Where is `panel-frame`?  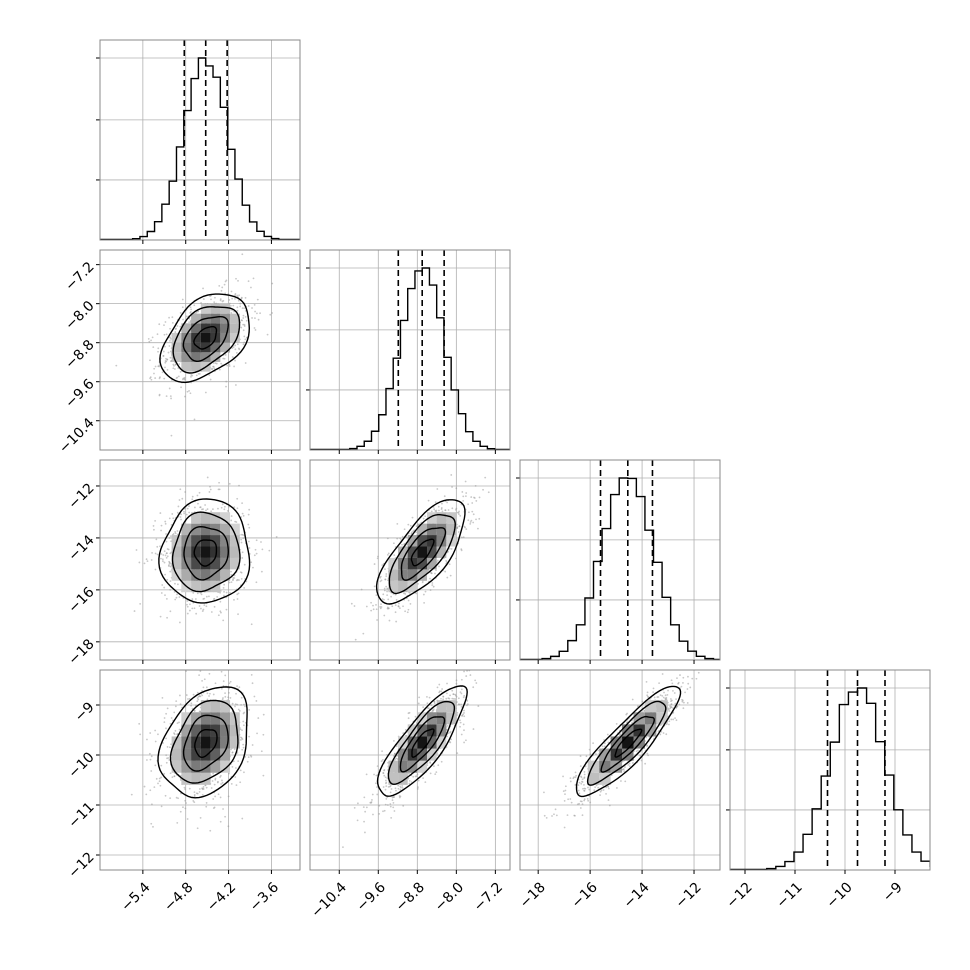
panel-frame is located at coordinates (200, 140).